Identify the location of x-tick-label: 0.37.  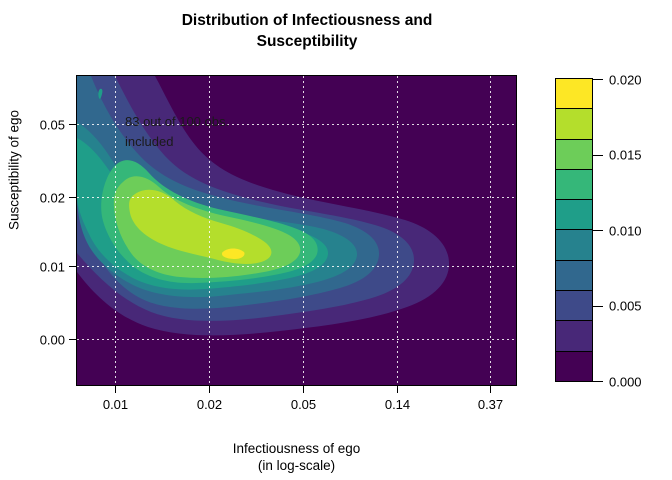
(490, 404).